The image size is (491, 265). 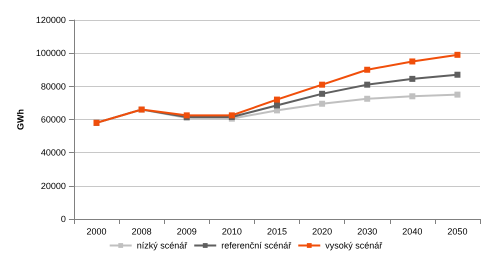 I want to click on legend-label: referenční scénář, so click(x=256, y=245).